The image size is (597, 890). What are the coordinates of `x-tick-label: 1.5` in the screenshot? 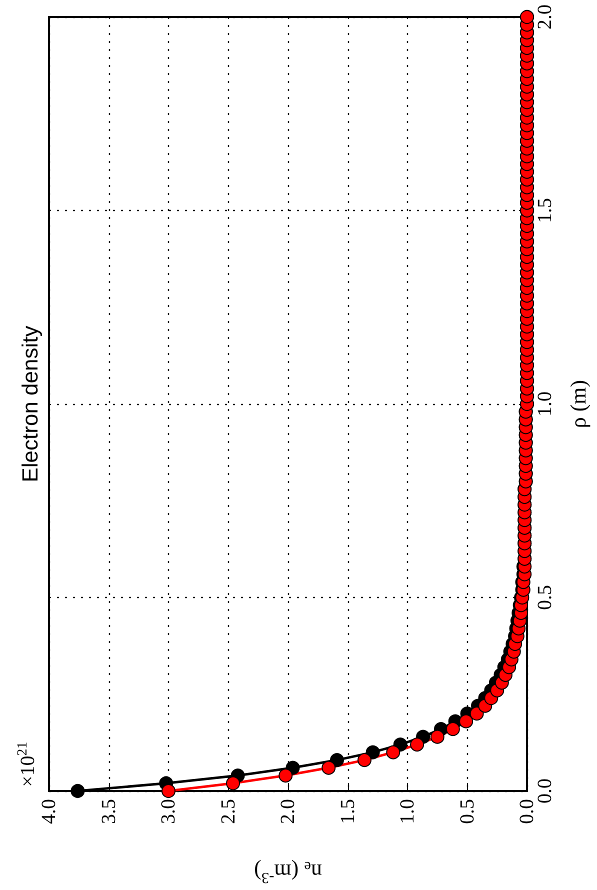 It's located at (347, 811).